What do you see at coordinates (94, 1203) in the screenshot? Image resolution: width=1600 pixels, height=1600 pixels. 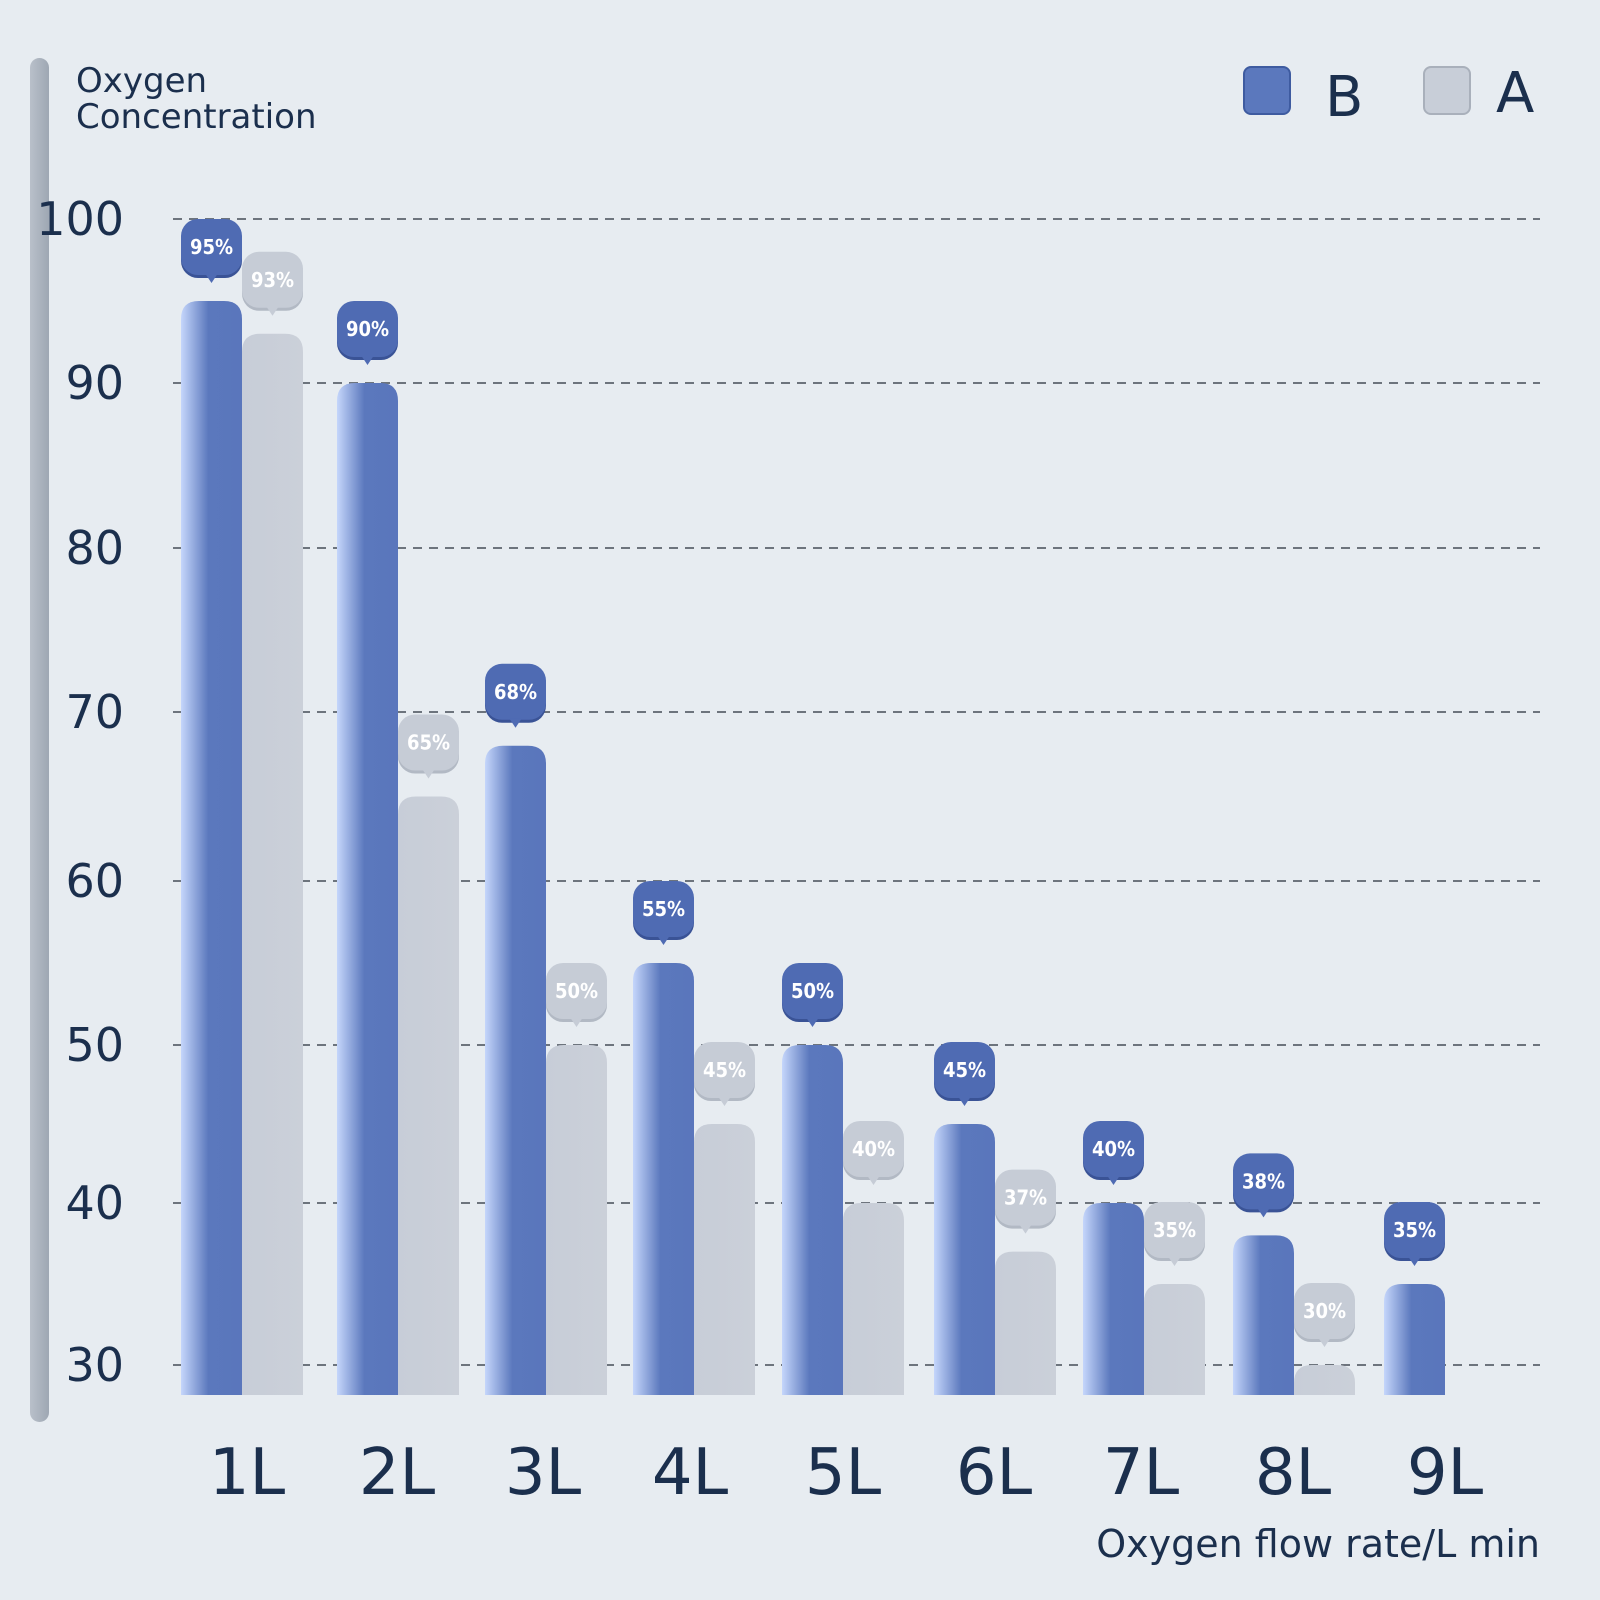 I see `y-tick-label: 40` at bounding box center [94, 1203].